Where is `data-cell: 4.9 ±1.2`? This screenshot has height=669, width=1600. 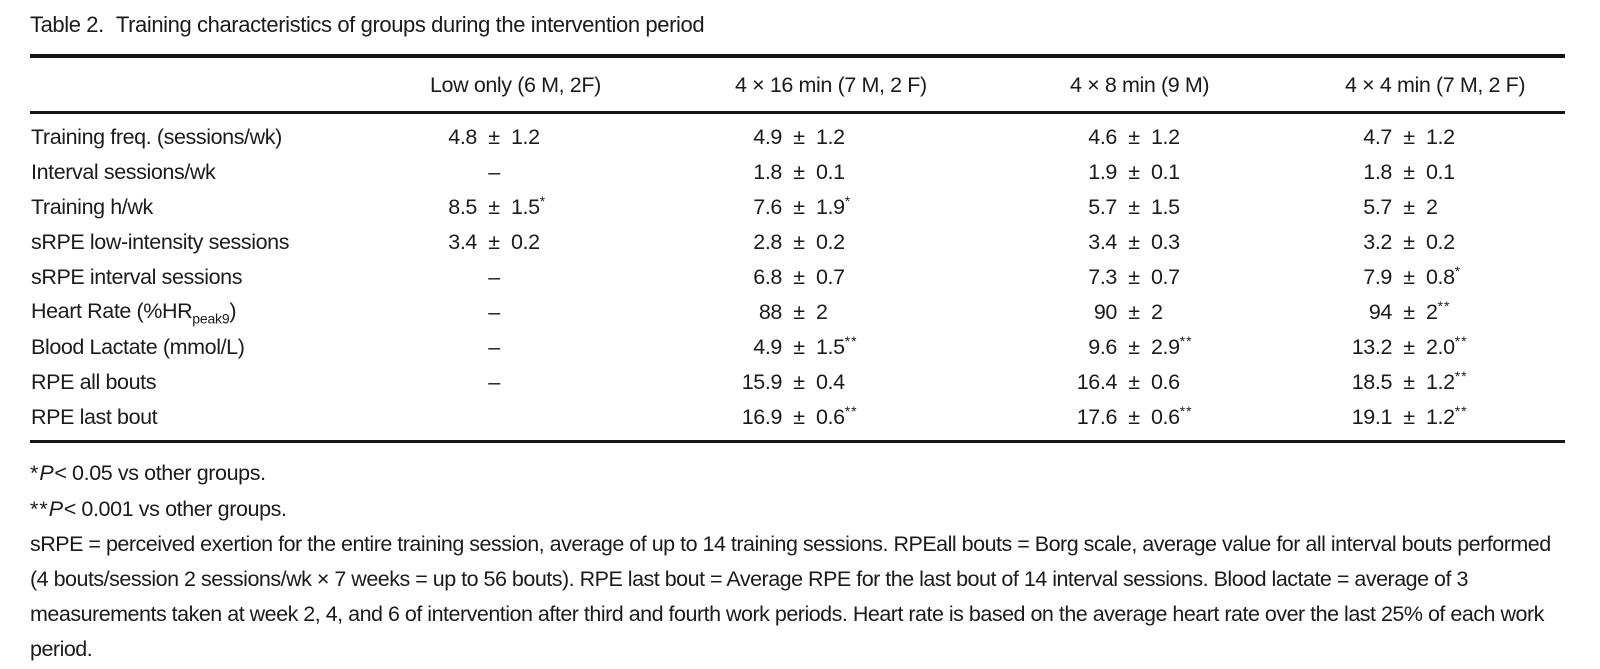
data-cell: 4.9 ±1.2 is located at coordinates (799, 137).